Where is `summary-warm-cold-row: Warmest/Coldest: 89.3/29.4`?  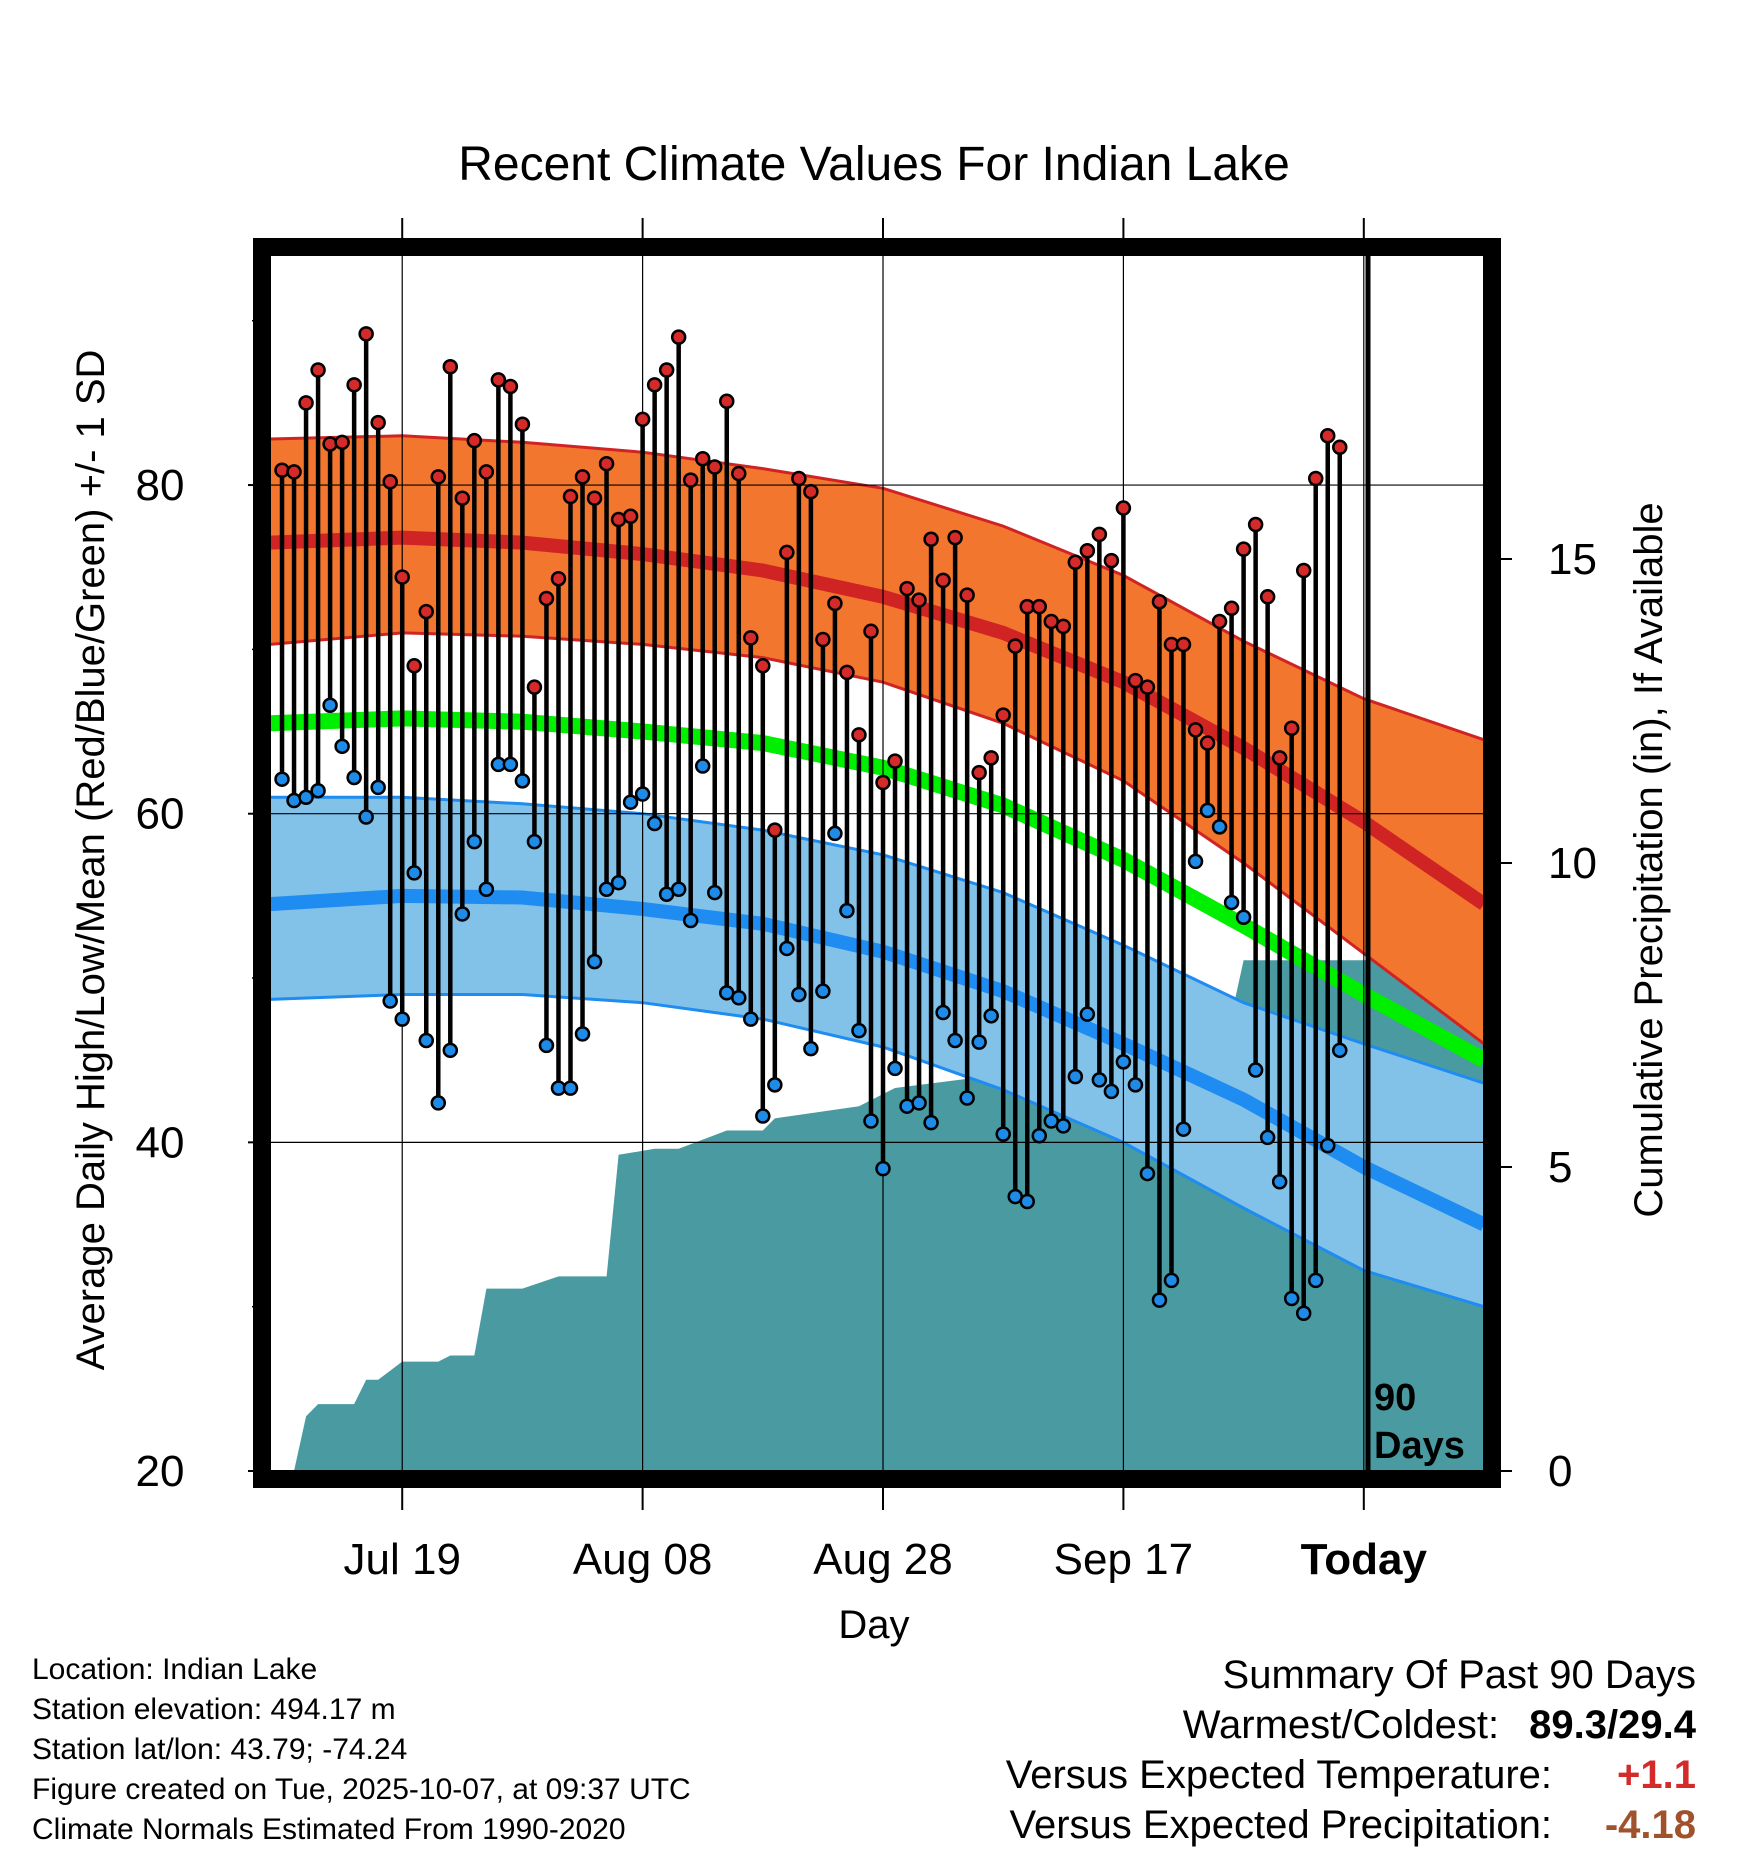
summary-warm-cold-row: Warmest/Coldest: 89.3/29.4 is located at coordinates (1351, 1725).